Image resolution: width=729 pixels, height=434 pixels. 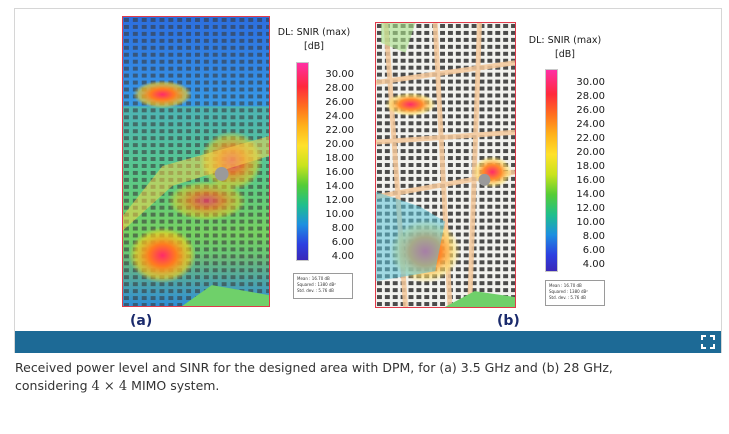 I want to click on expand-icon-graphic, so click(x=708, y=342).